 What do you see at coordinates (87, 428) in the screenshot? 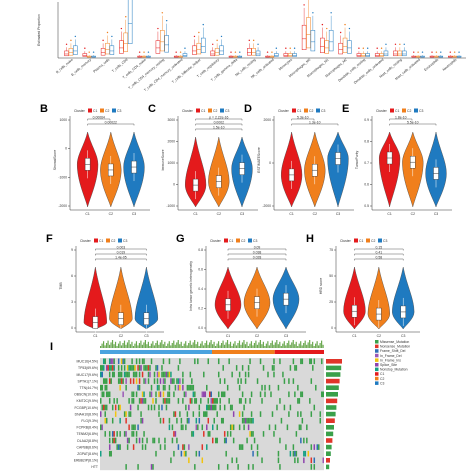
I see `gene-label: FCPRB(8.4%)` at bounding box center [87, 428].